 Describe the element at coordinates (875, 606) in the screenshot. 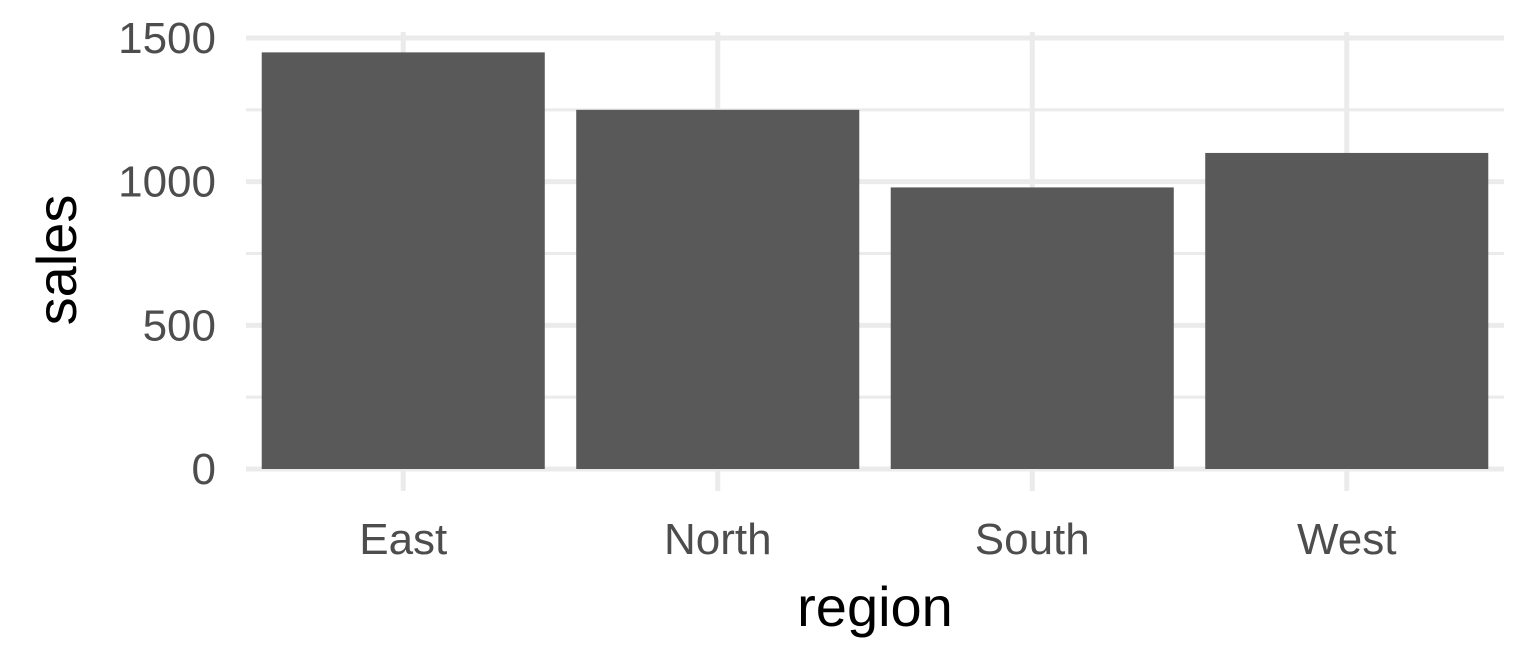

I see `x-axis-title: region` at that location.